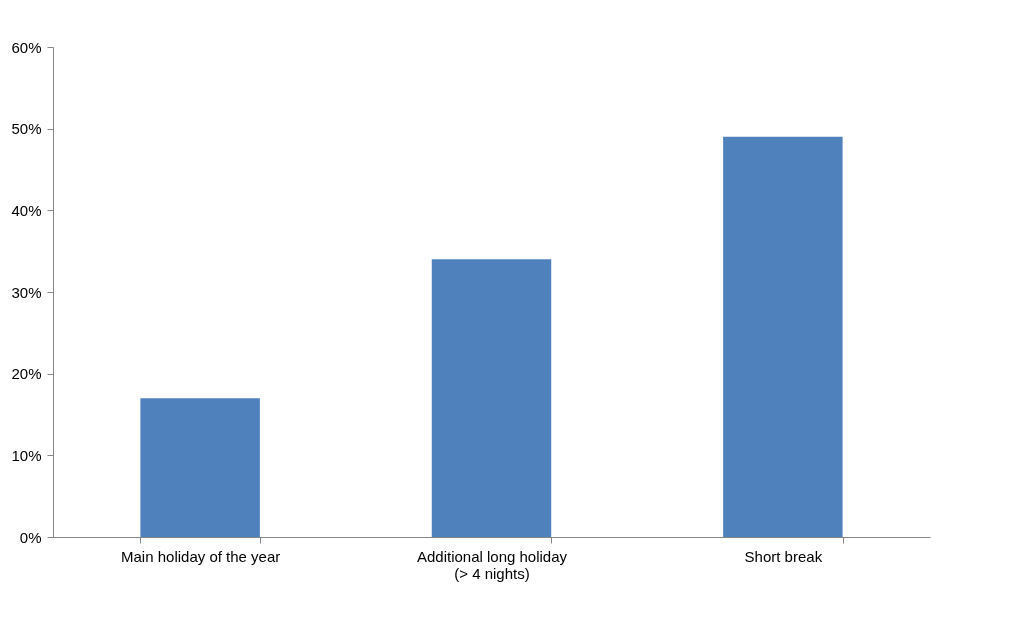  What do you see at coordinates (30, 537) in the screenshot?
I see `y-tick-label: 0%` at bounding box center [30, 537].